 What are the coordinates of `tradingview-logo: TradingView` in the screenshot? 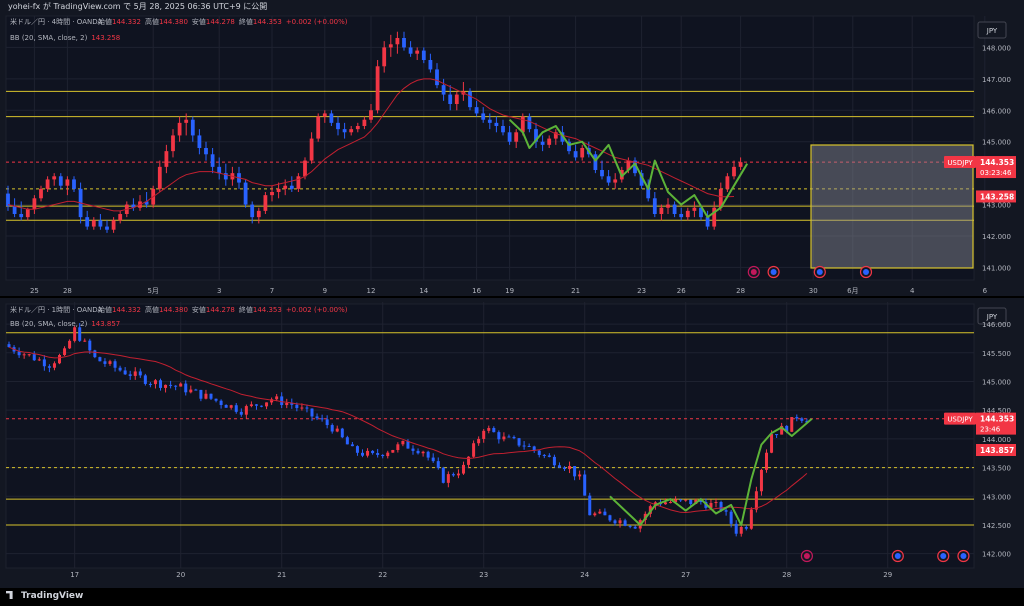 It's located at (44, 596).